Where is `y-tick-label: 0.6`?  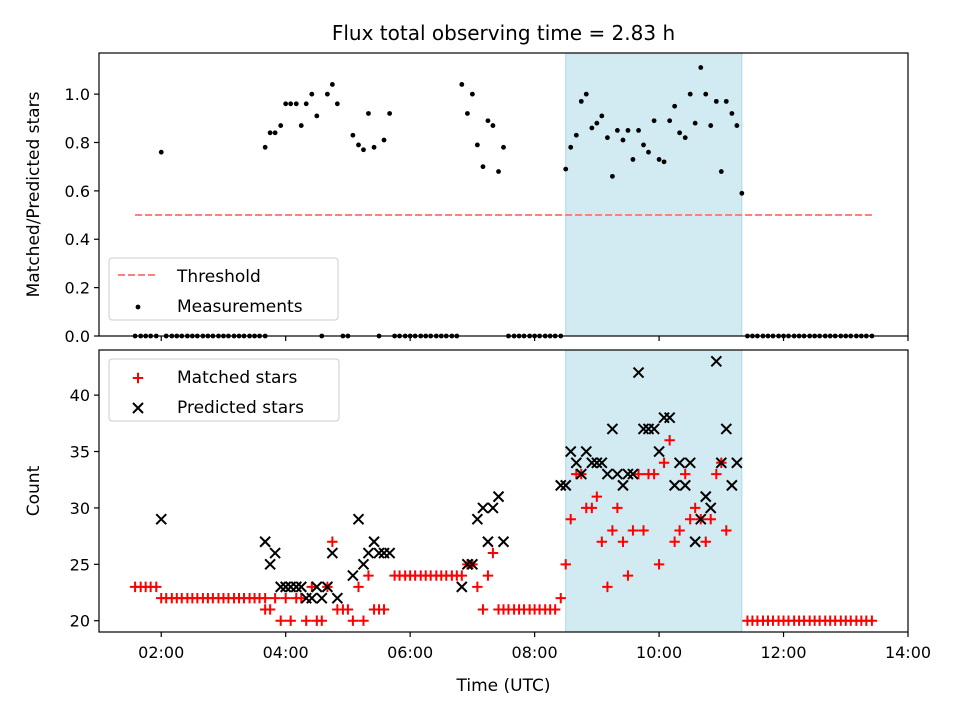
y-tick-label: 0.6 is located at coordinates (77, 191).